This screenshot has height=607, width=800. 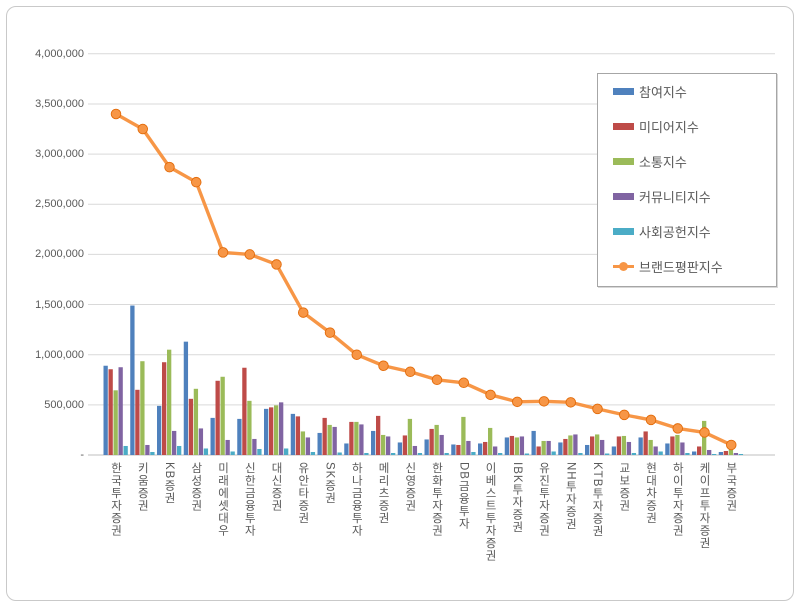 What do you see at coordinates (667, 449) in the screenshot?
I see `bar-참여지수-하이투자증권` at bounding box center [667, 449].